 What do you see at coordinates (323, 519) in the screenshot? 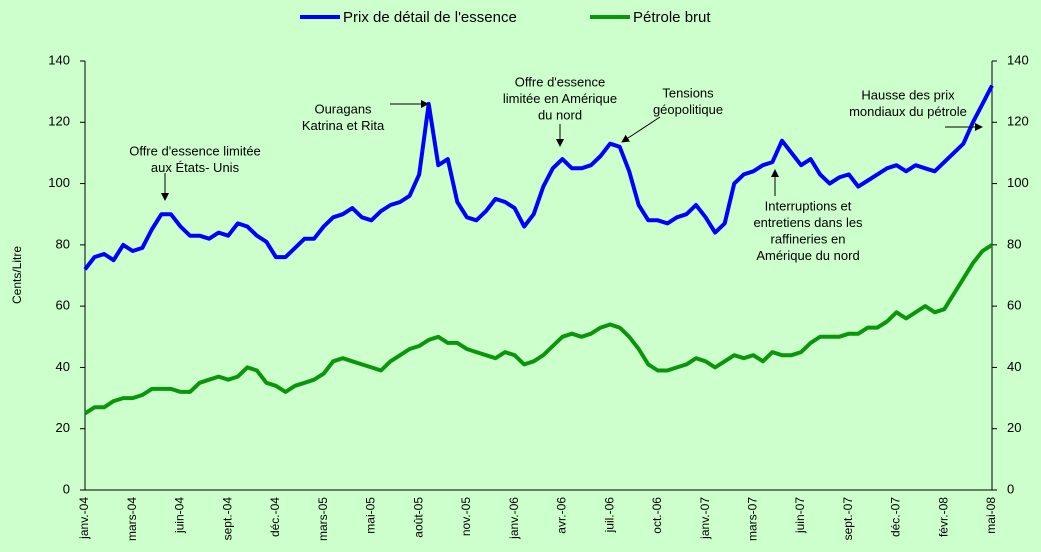
I see `x-tick-label: mars-05` at bounding box center [323, 519].